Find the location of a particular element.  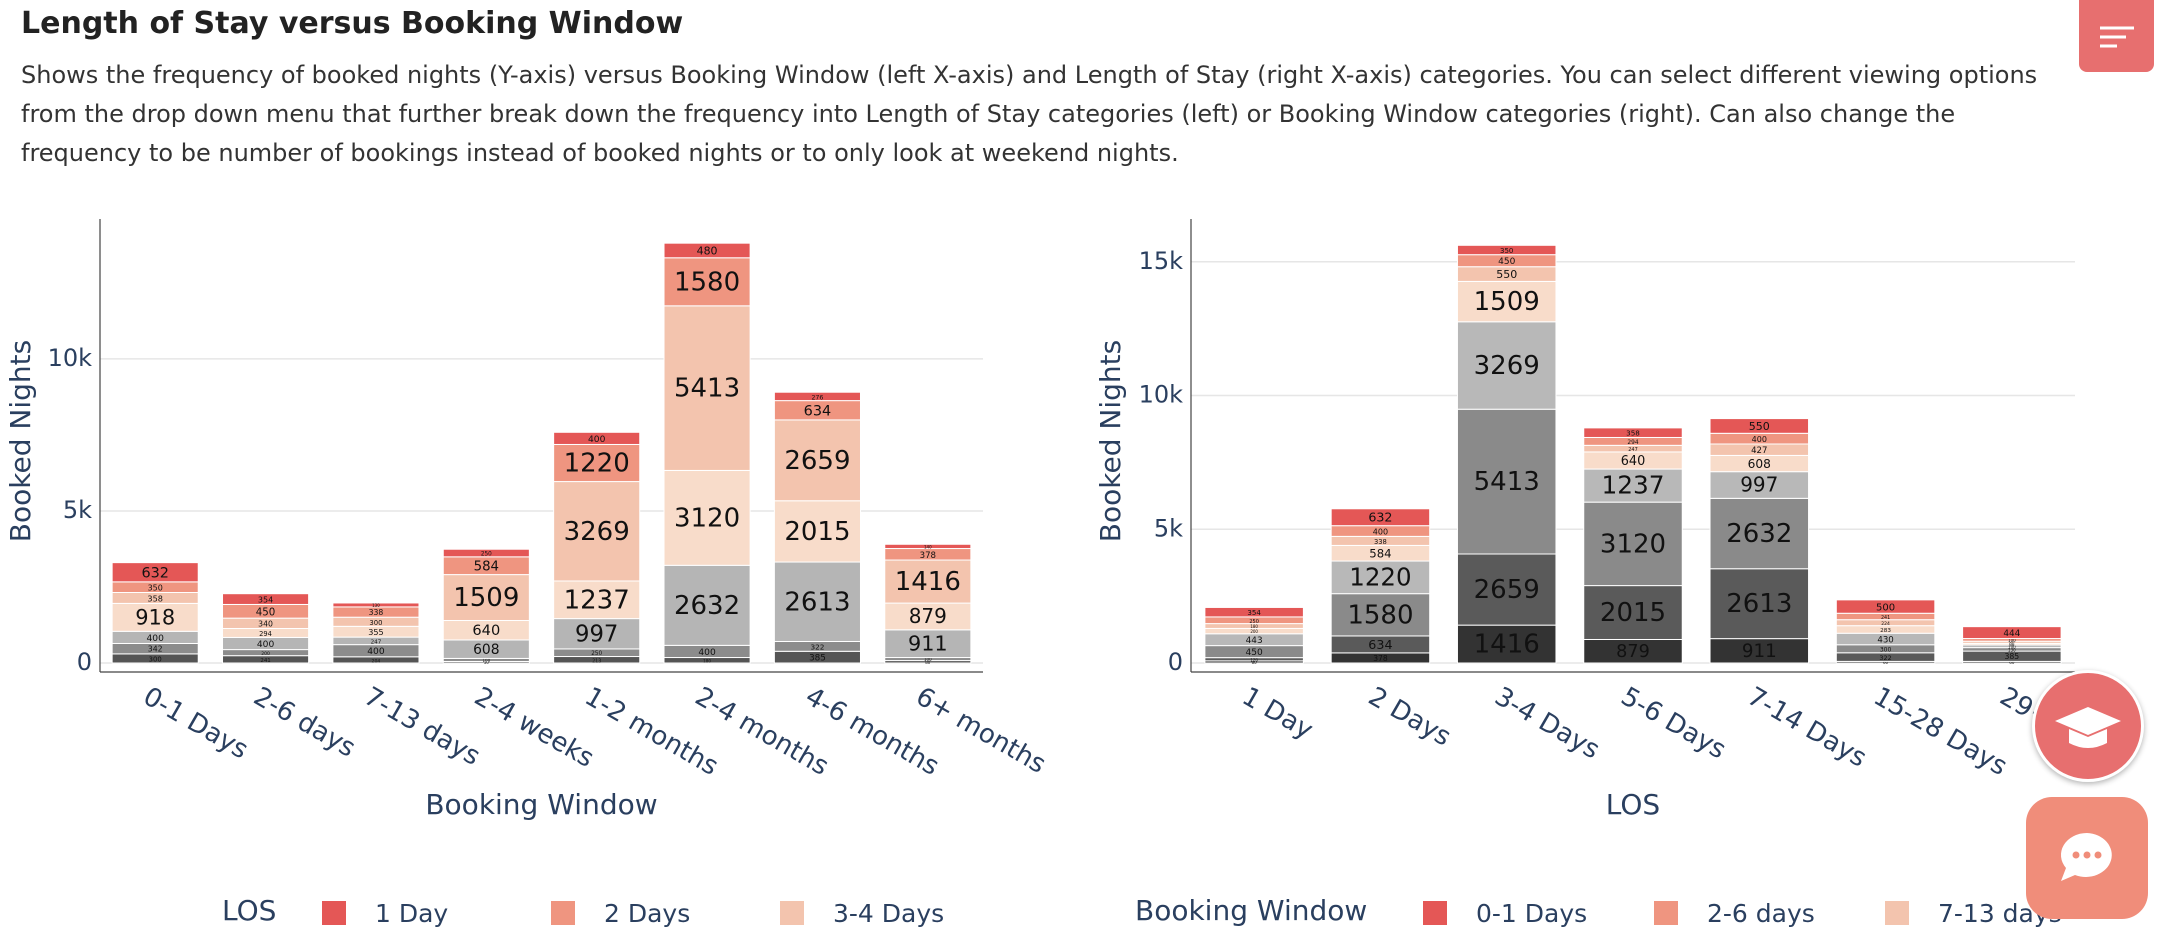

value-label: 608 is located at coordinates (486, 650).